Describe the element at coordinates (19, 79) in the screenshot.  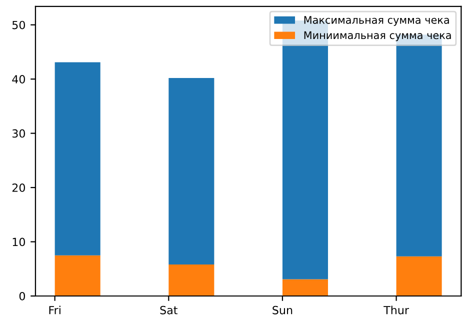
I see `y-tick-label: 40` at that location.